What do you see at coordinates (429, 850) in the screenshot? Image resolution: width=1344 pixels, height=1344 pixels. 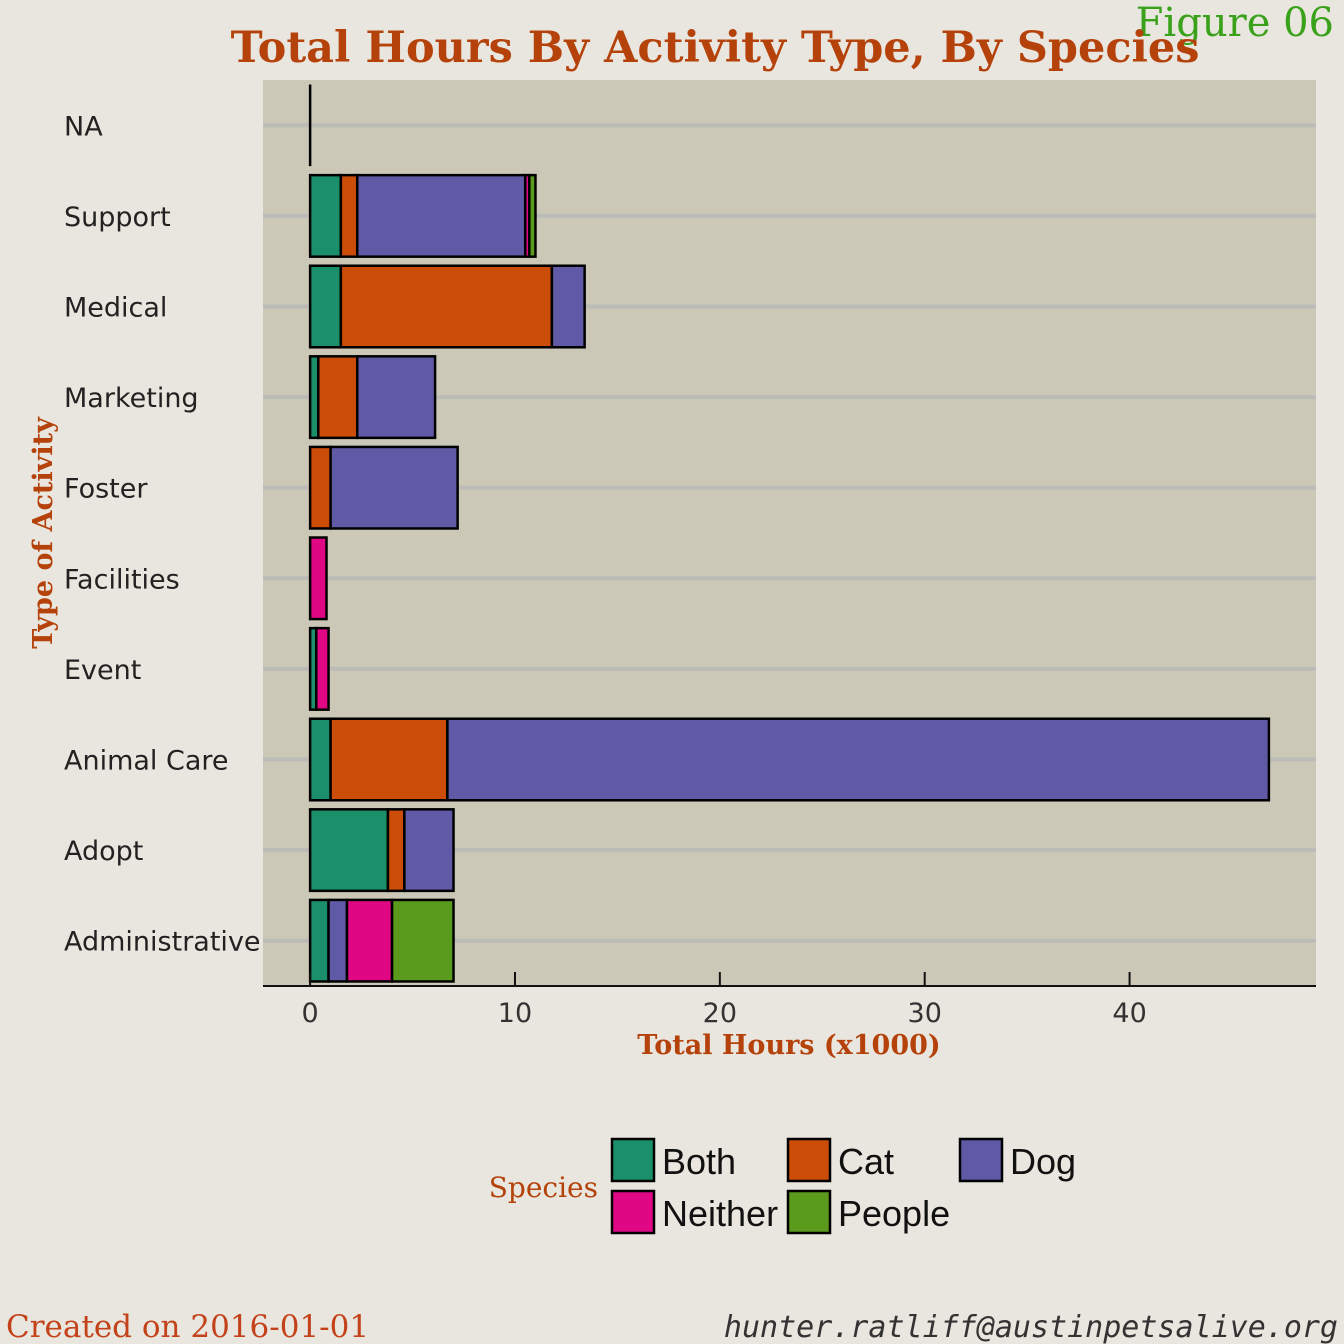 I see `bar-adopt-dog` at bounding box center [429, 850].